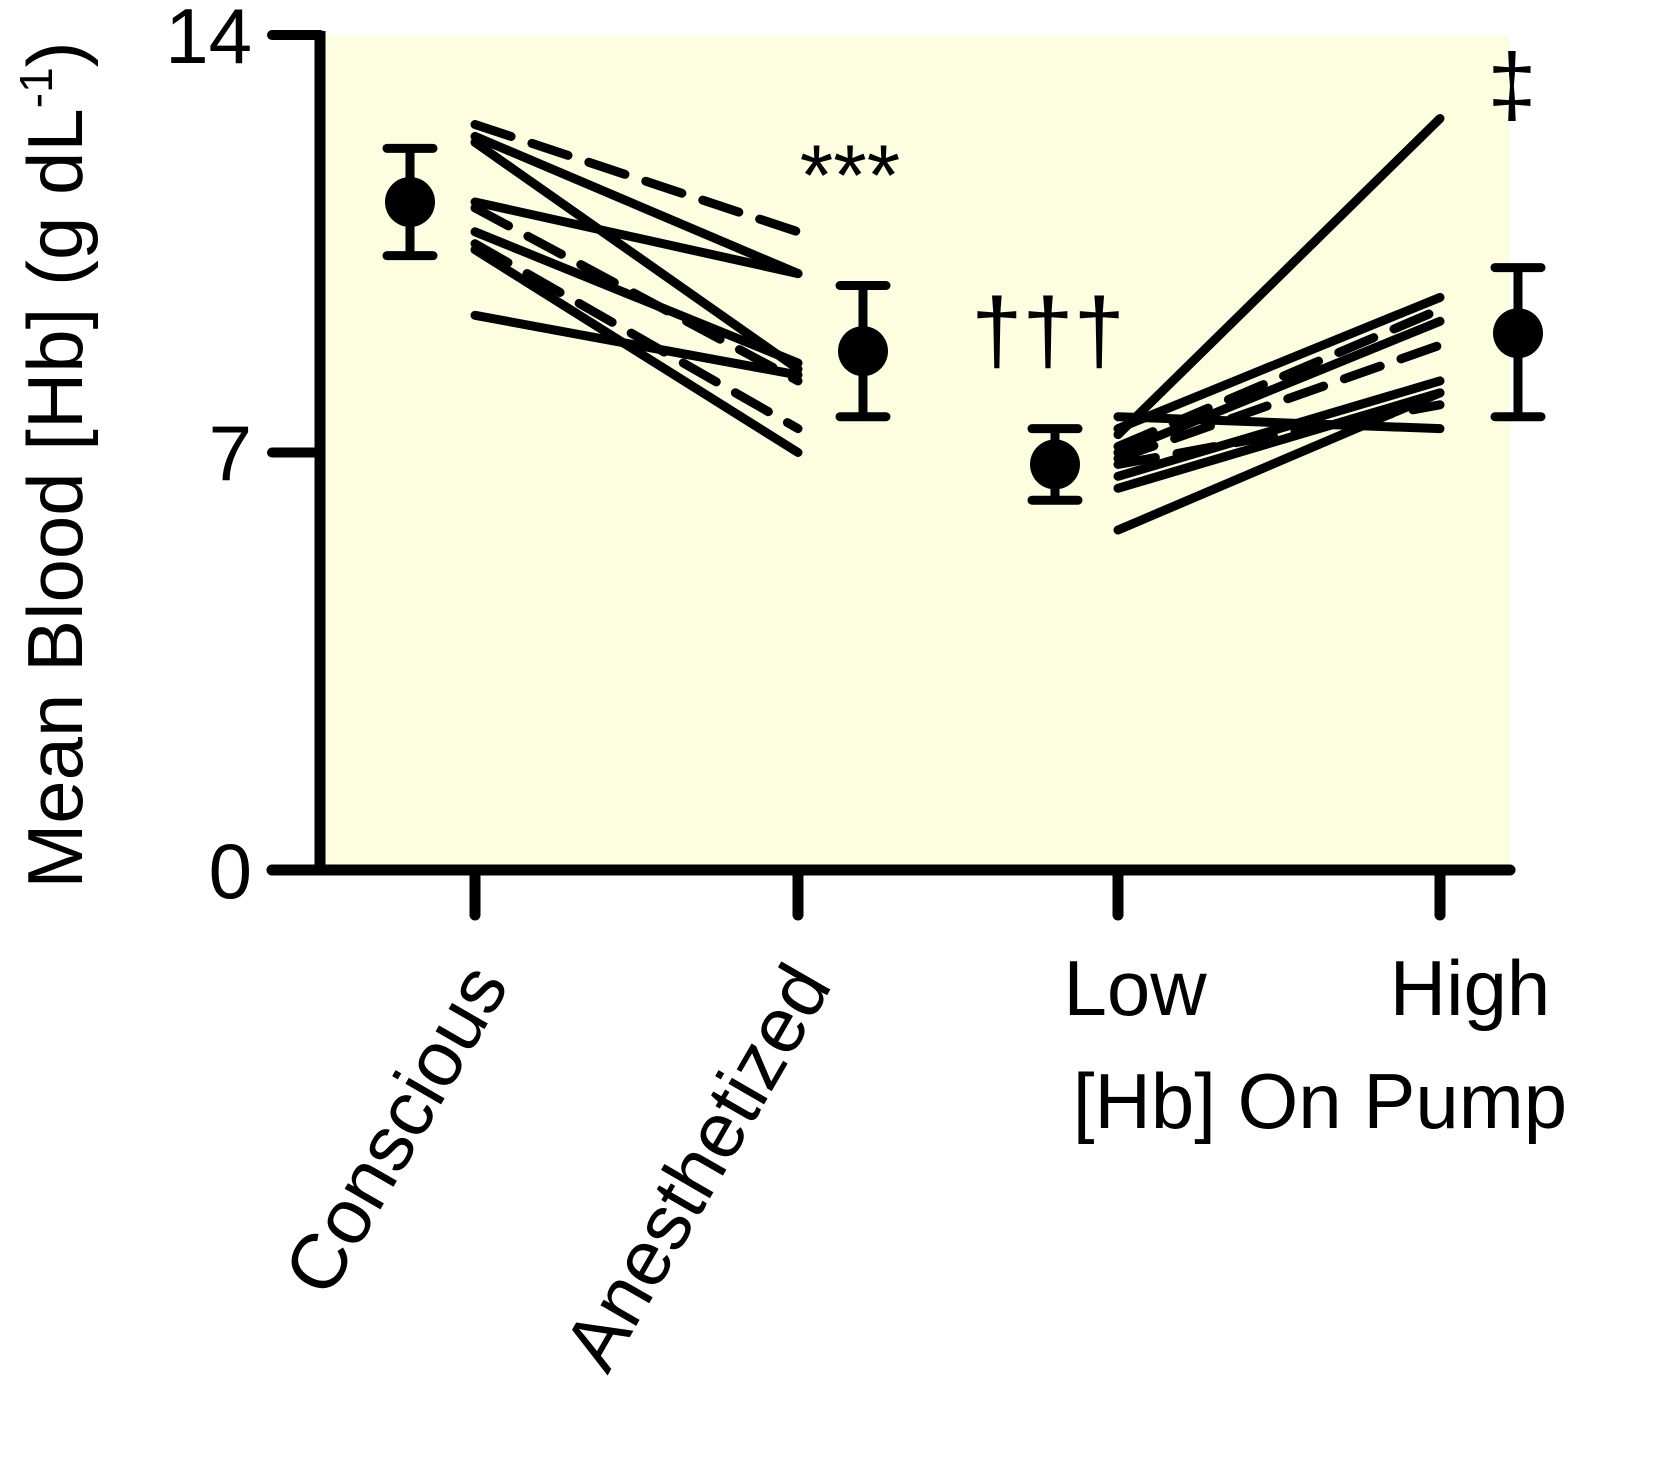 The width and height of the screenshot is (1658, 1475). What do you see at coordinates (1518, 333) in the screenshot?
I see `mean-point-high` at bounding box center [1518, 333].